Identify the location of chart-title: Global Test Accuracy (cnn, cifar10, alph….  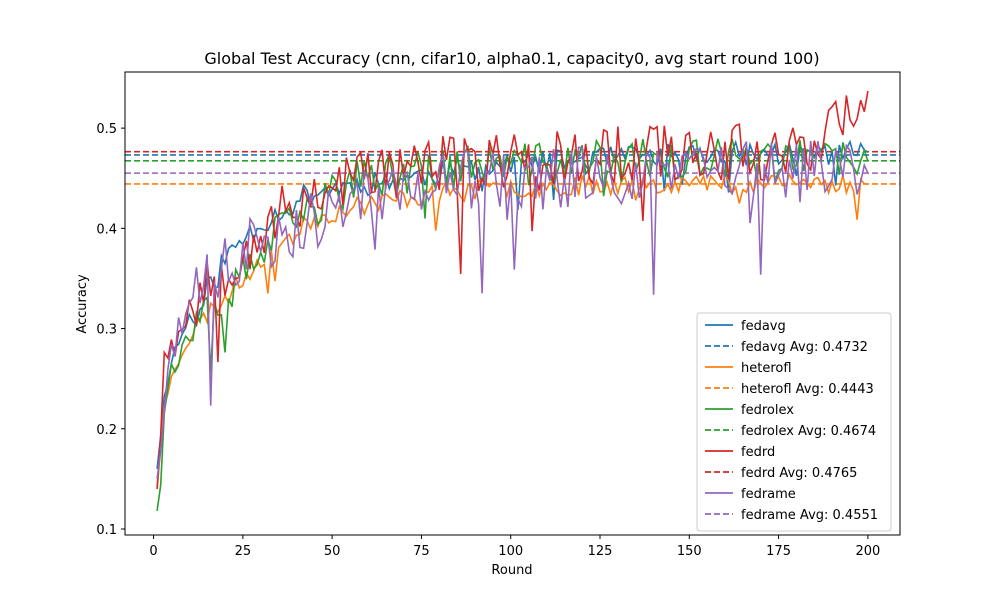
(511, 58).